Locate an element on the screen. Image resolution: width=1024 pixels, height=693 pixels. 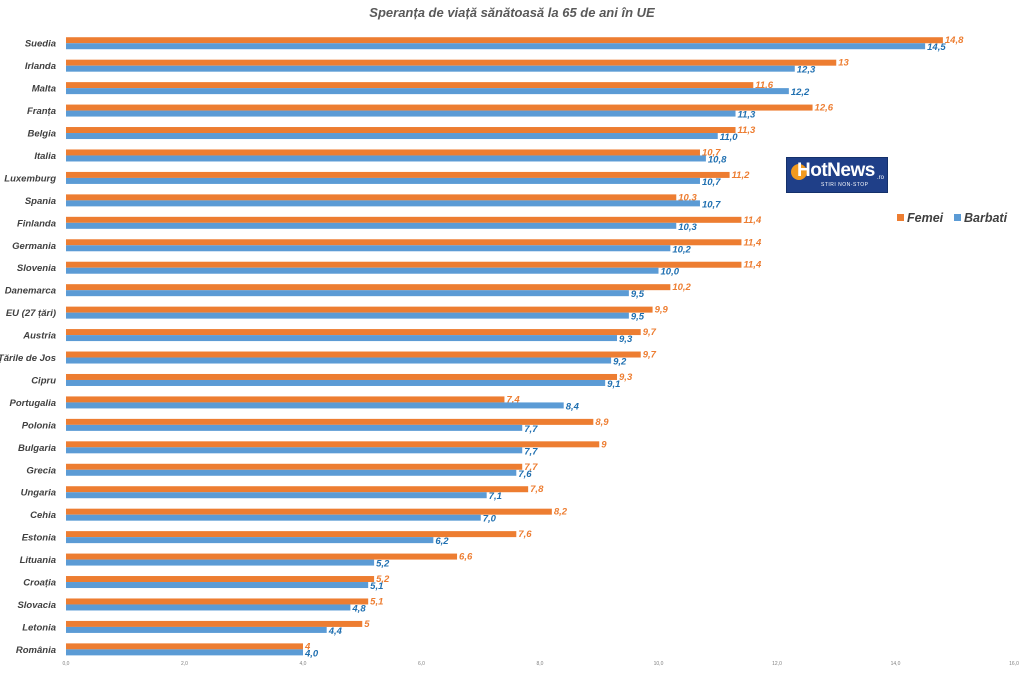
legend-swatch-barbati is located at coordinates (957, 217).